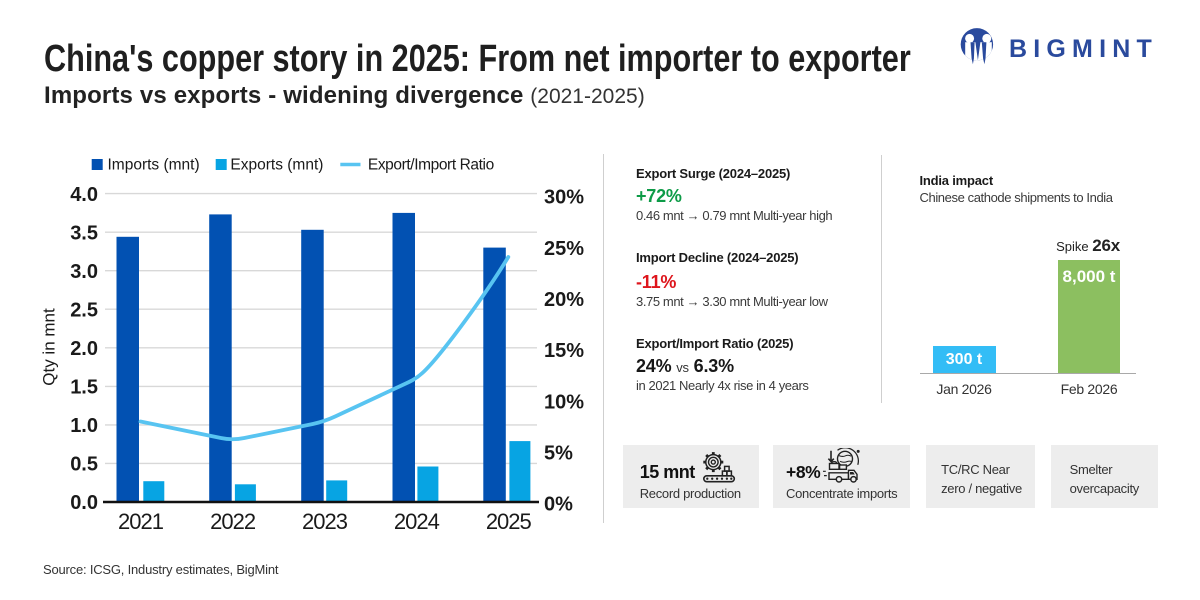 The height and width of the screenshot is (600, 1200). What do you see at coordinates (84, 503) in the screenshot?
I see `svg-text: 0.0` at bounding box center [84, 503].